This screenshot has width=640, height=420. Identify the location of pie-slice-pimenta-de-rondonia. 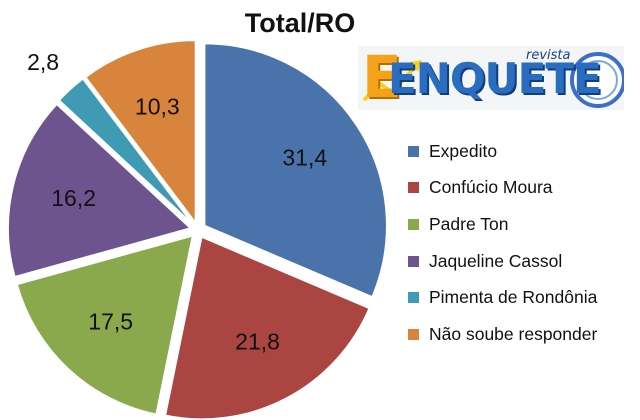
(126, 151).